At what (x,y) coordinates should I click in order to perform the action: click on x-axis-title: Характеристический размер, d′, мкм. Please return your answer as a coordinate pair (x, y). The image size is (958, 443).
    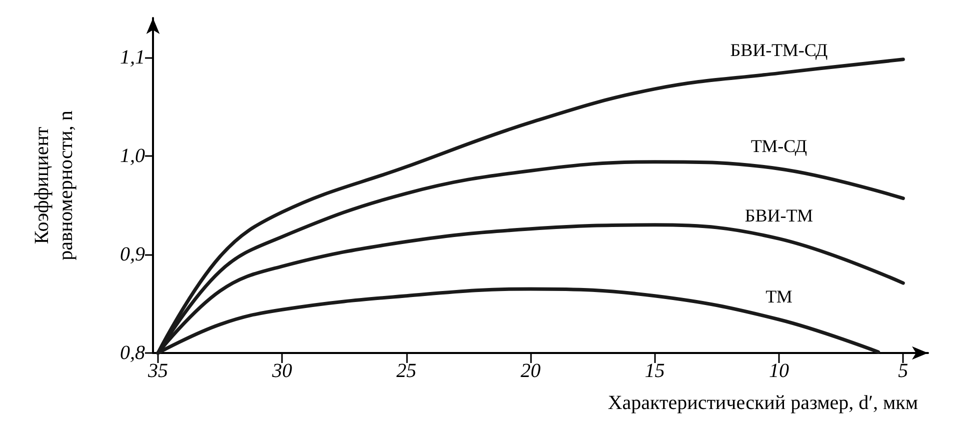
    Looking at the image, I should click on (763, 403).